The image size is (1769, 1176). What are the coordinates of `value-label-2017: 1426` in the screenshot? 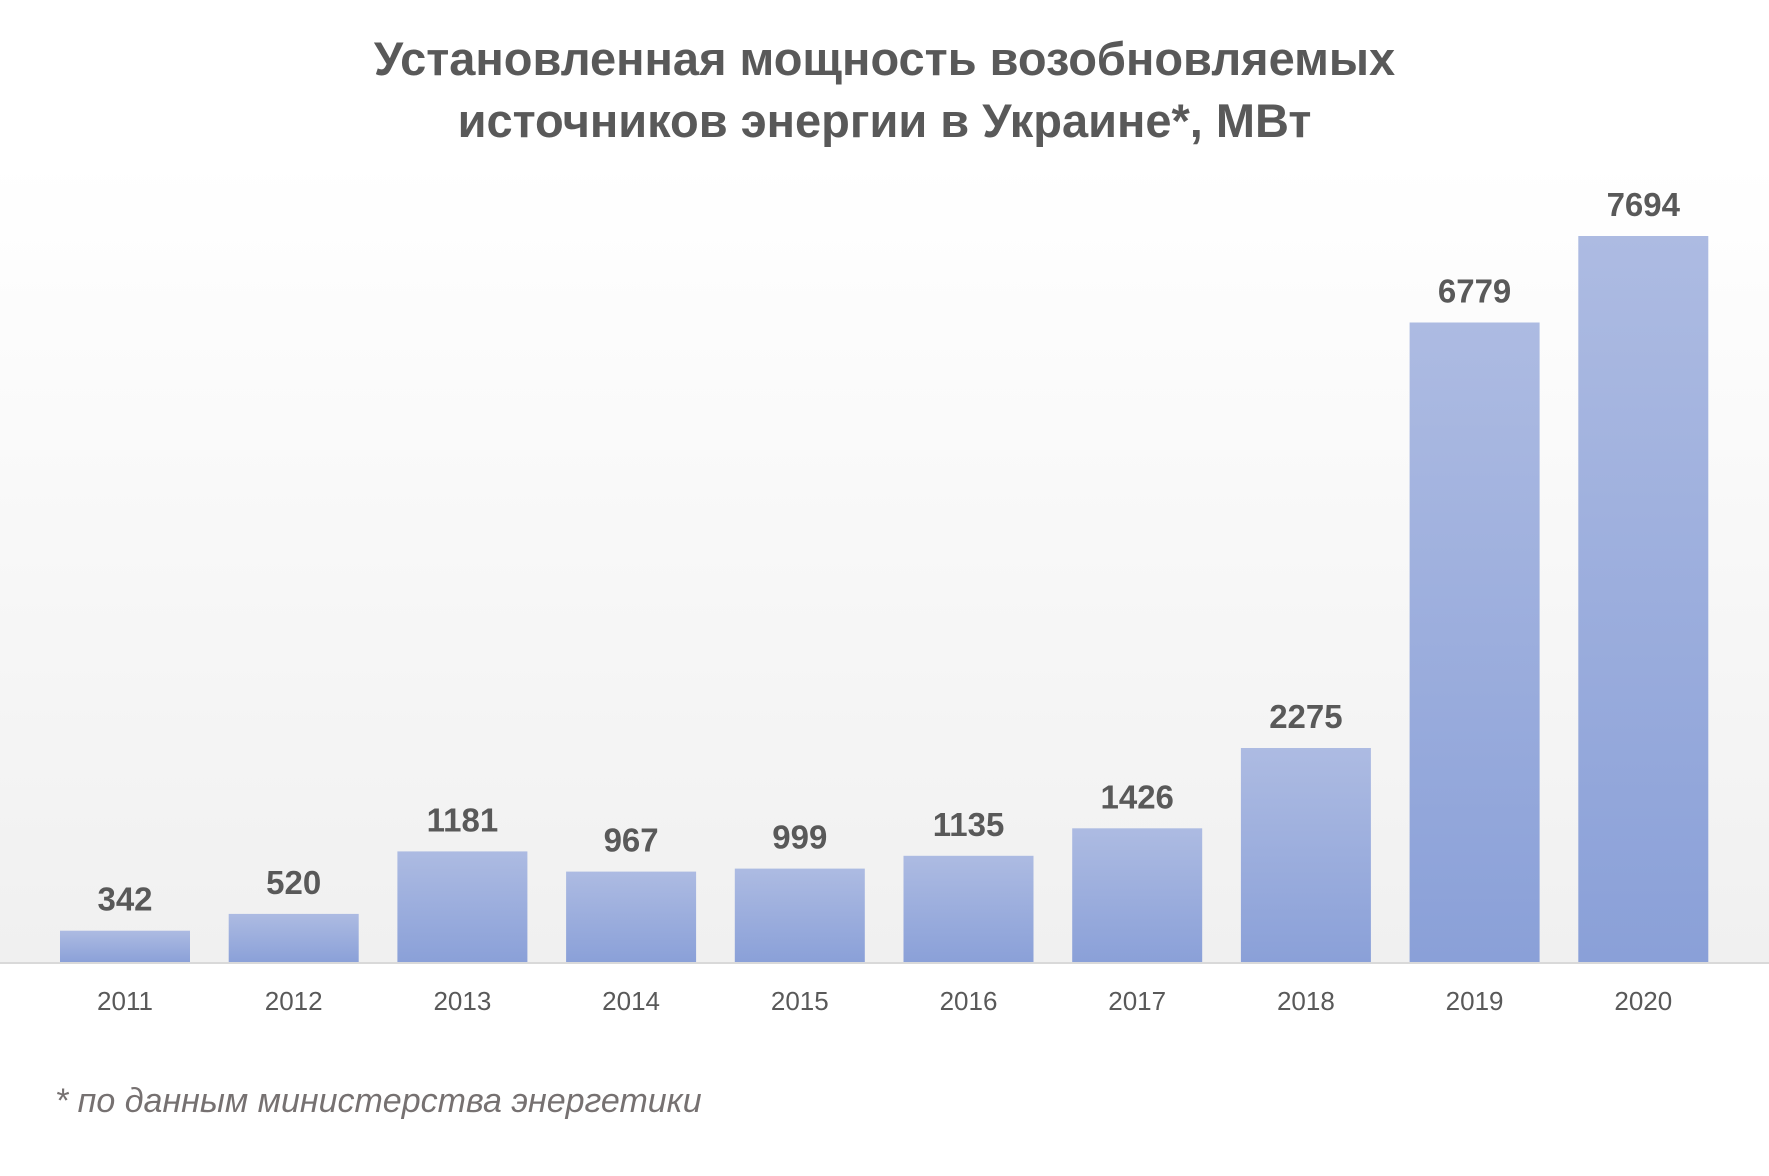 It's located at (1136, 796).